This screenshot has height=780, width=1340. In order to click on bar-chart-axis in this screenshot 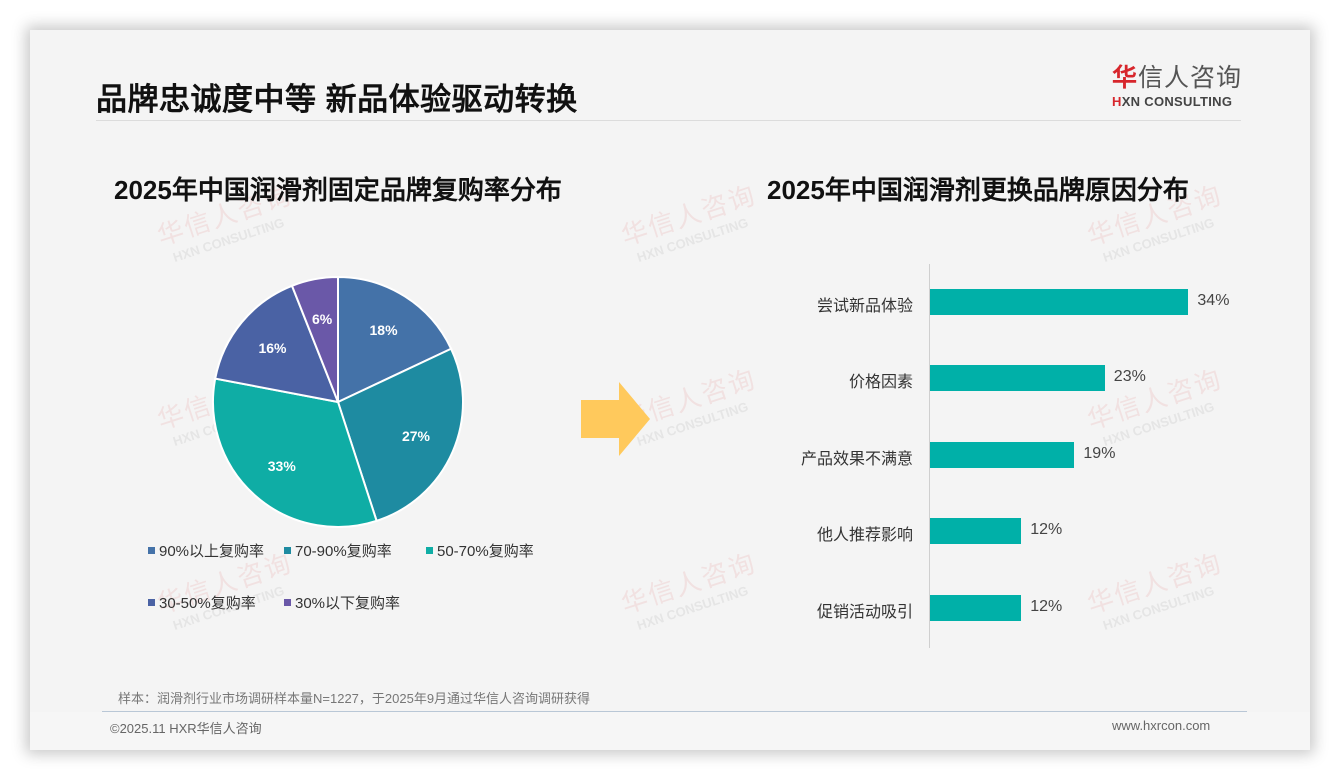, I will do `click(929, 456)`.